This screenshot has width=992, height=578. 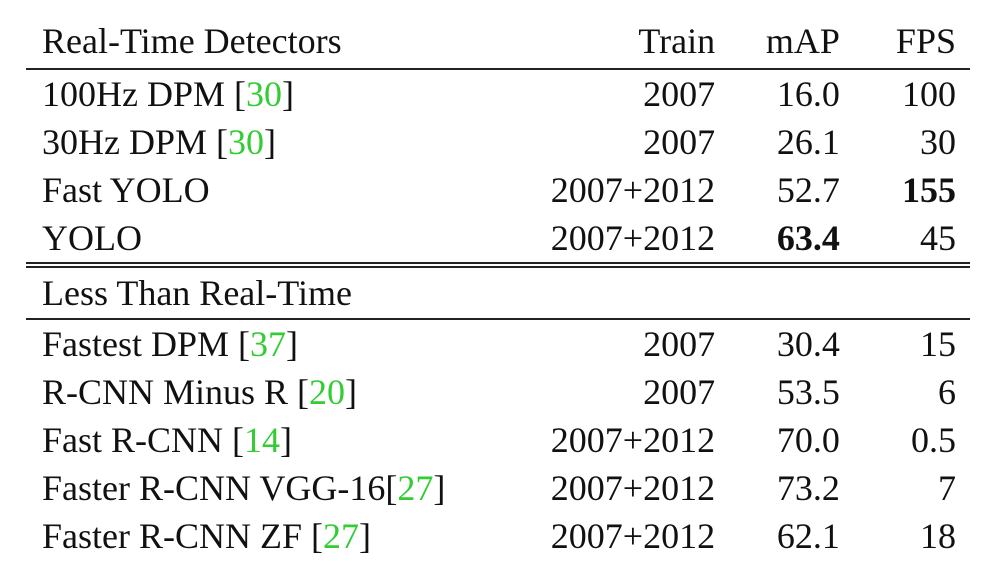 I want to click on method-name: Fast R-CNN, so click(x=137, y=440).